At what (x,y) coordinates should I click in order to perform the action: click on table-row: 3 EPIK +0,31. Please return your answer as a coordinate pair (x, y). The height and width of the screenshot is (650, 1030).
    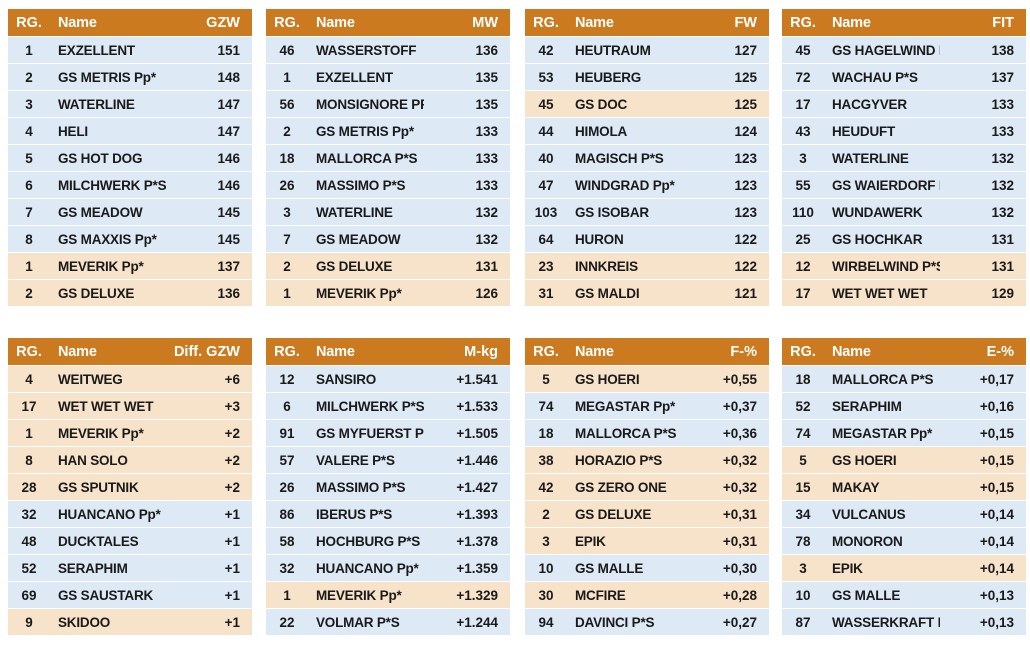
    Looking at the image, I should click on (647, 540).